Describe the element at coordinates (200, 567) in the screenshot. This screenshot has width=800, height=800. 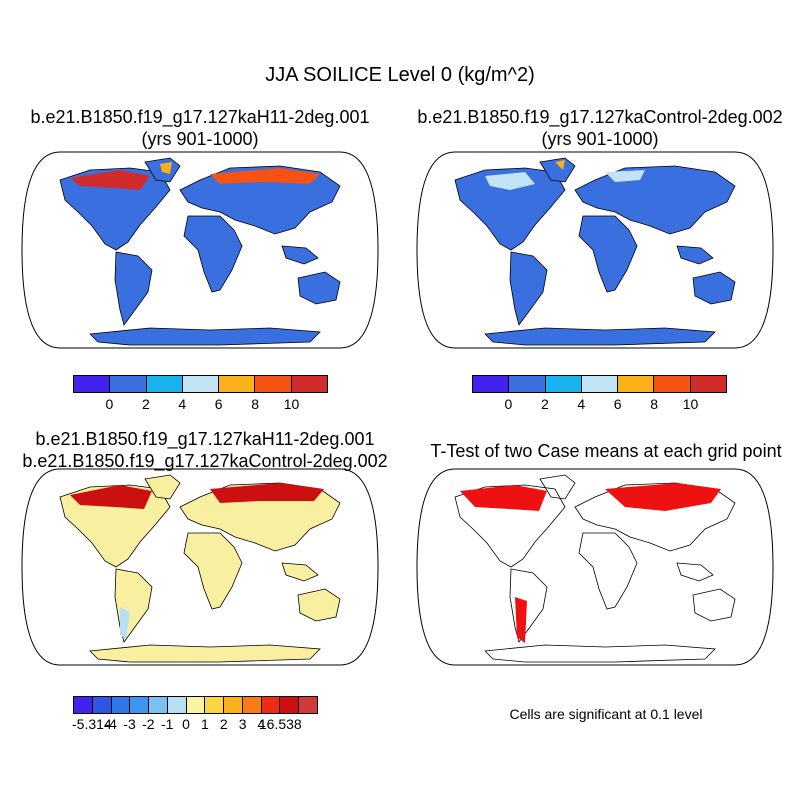
I see `map-bottom-left` at that location.